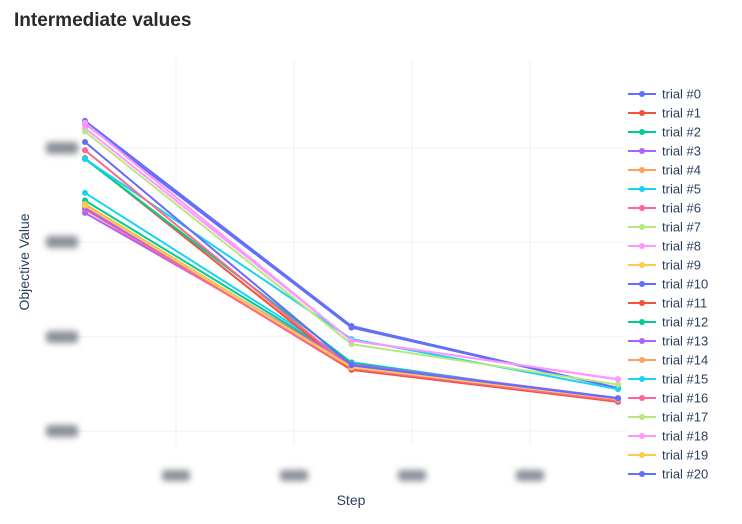 The height and width of the screenshot is (524, 742). Describe the element at coordinates (681, 246) in the screenshot. I see `legend-label: trial #8` at that location.